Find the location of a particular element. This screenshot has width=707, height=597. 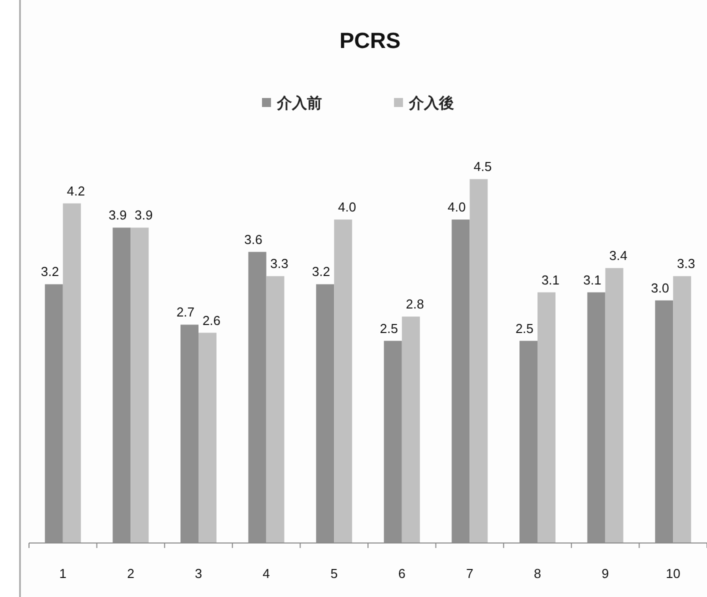

data-label: 4.2 is located at coordinates (75, 190).